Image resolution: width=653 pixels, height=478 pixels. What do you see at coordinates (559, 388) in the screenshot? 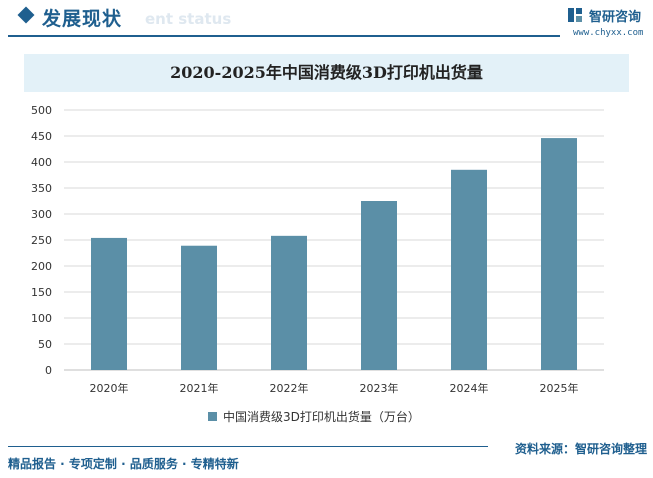
I see `x-tick-label: 2025年` at bounding box center [559, 388].